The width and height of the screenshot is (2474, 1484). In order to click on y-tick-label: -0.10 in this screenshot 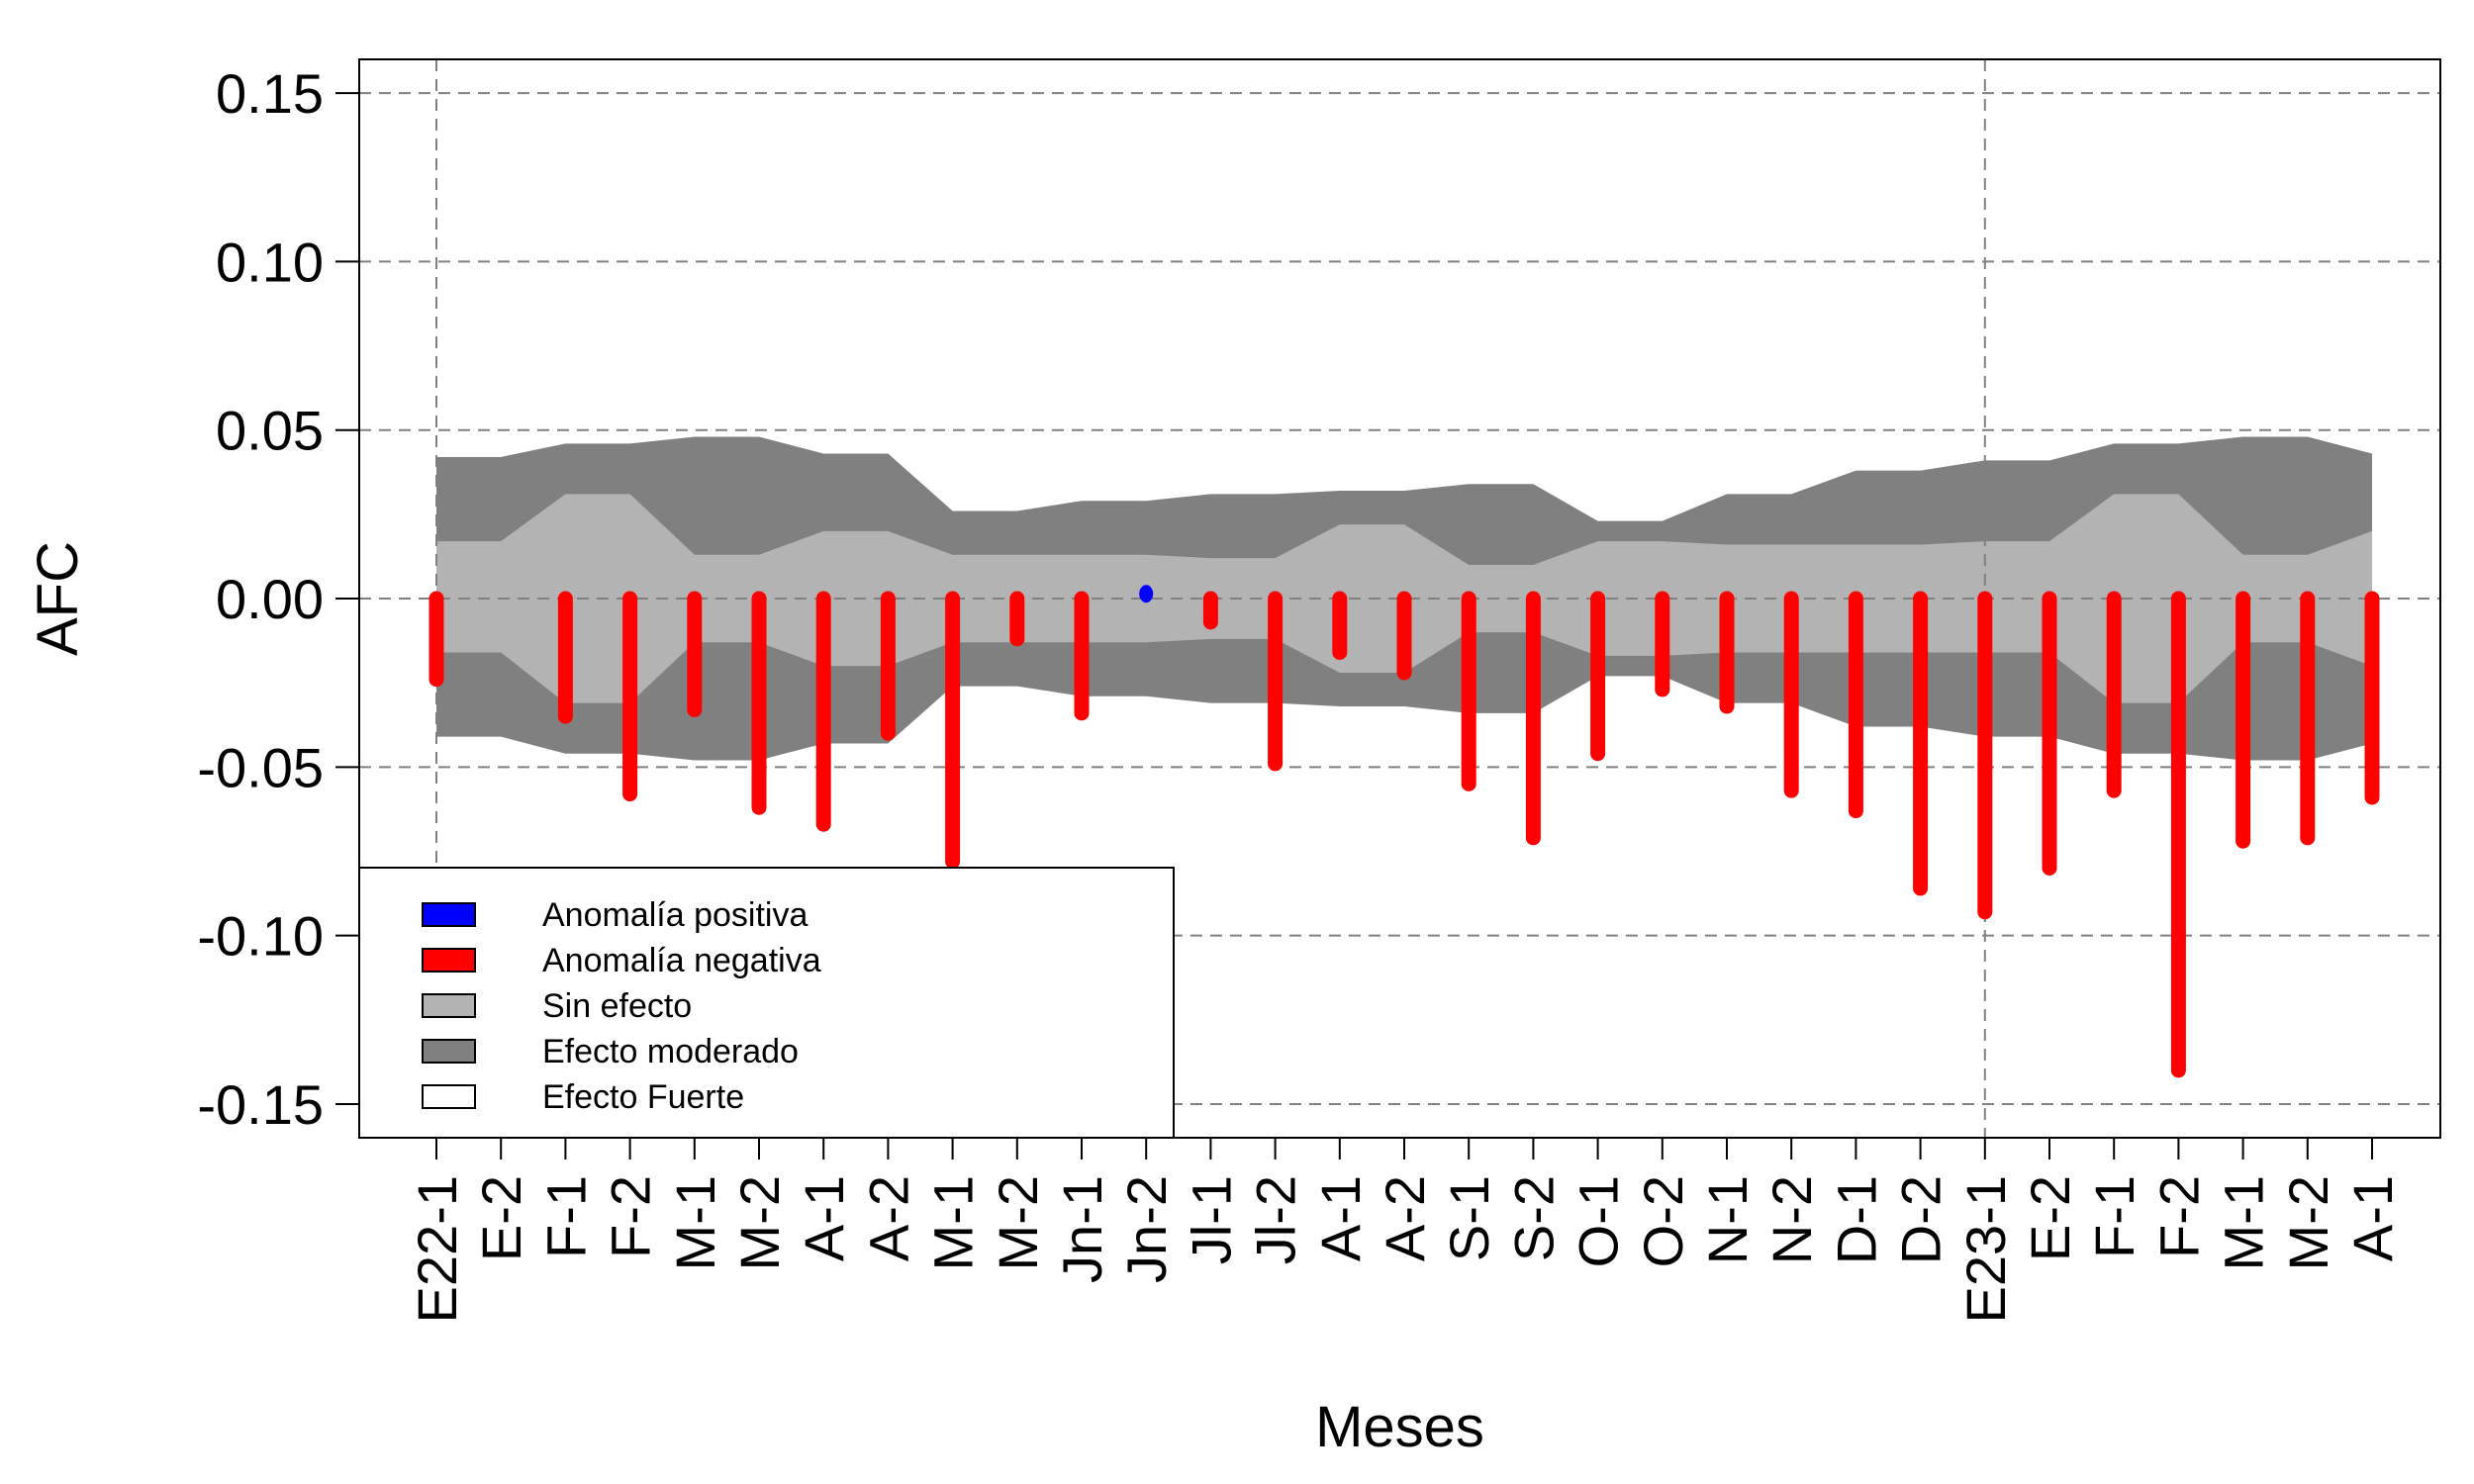, I will do `click(260, 936)`.